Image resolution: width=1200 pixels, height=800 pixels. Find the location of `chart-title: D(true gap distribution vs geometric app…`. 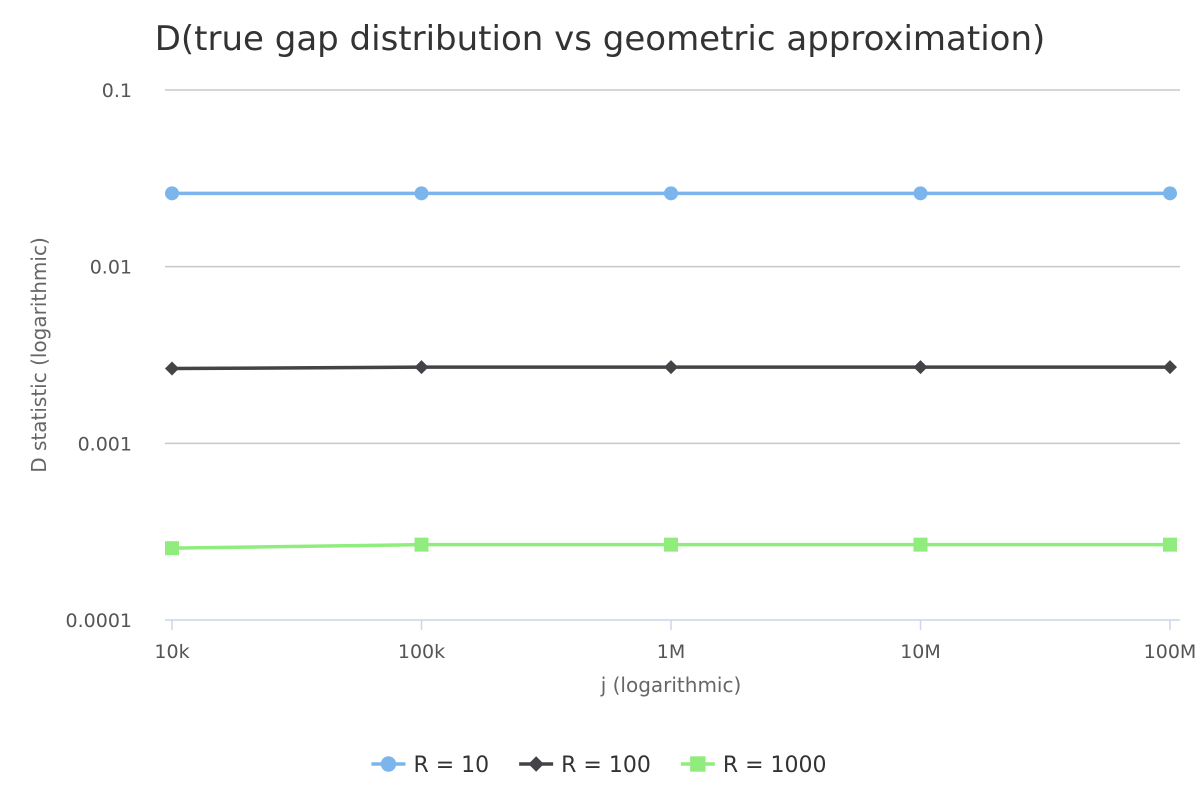

chart-title: D(true gap distribution vs geometric app… is located at coordinates (600, 39).